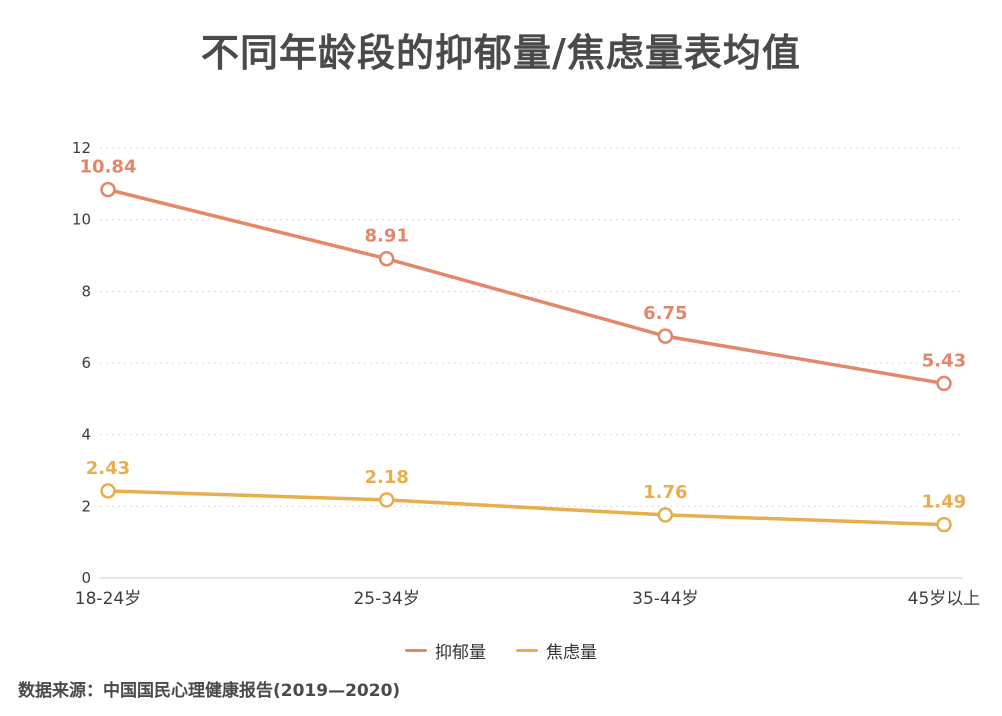  Describe the element at coordinates (944, 502) in the screenshot. I see `data-label-anxiety: 1.49` at that location.